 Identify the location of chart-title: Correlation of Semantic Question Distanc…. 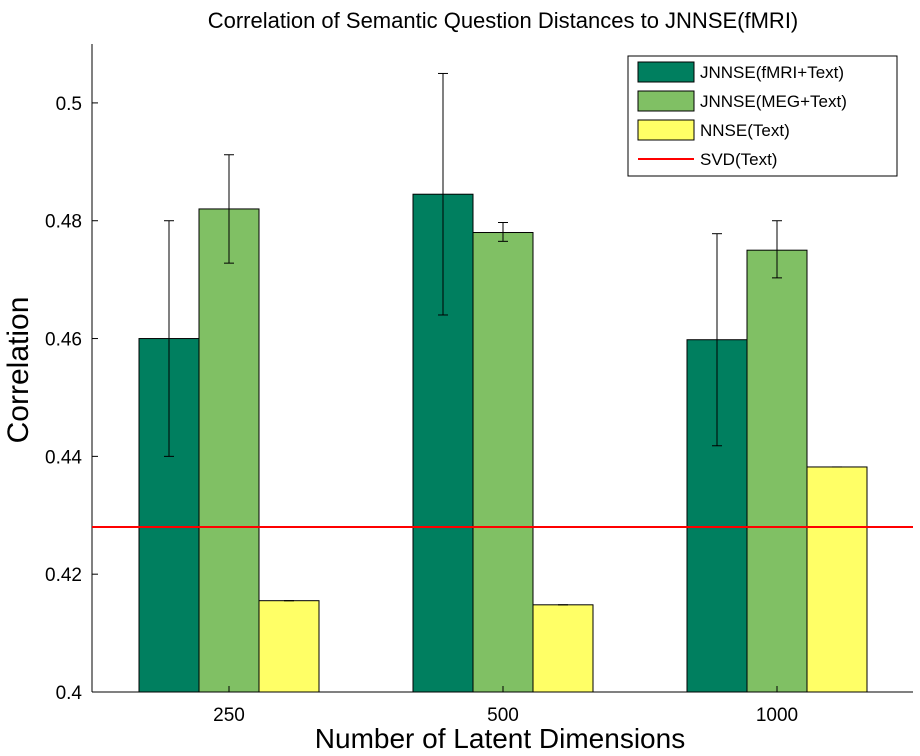
(503, 20).